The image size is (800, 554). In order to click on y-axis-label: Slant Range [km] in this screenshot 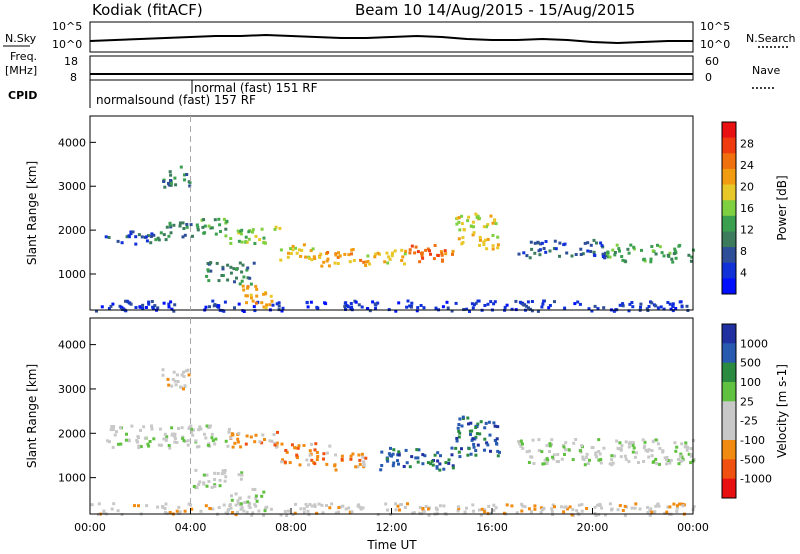, I will do `click(32, 416)`.